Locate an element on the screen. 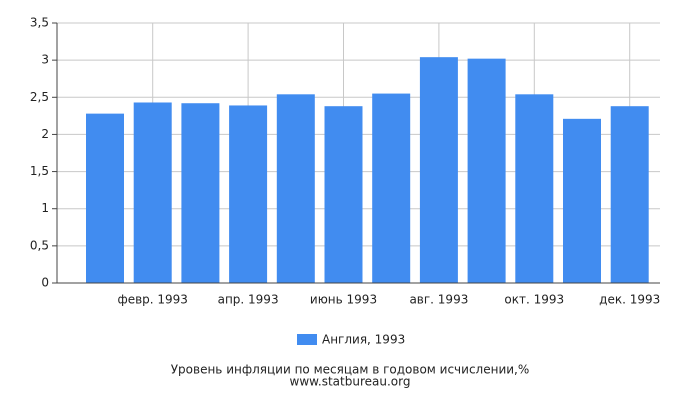  y-tick-label: 2 is located at coordinates (45, 134).